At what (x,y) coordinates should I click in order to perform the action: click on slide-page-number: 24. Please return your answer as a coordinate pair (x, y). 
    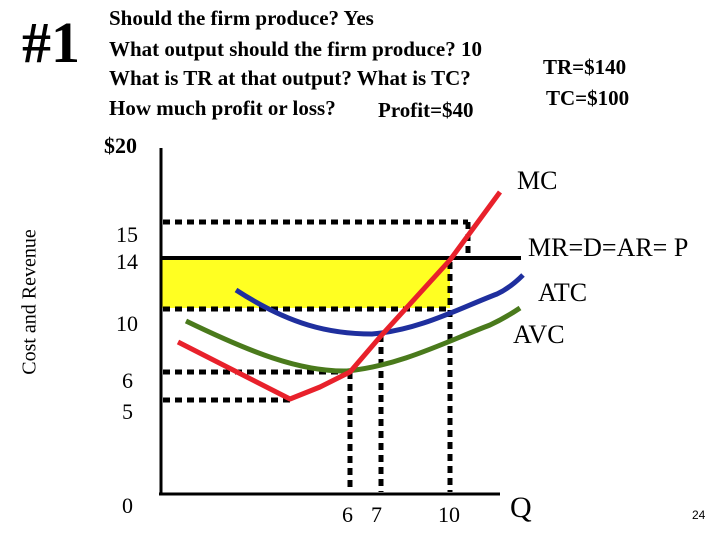
    Looking at the image, I should click on (699, 515).